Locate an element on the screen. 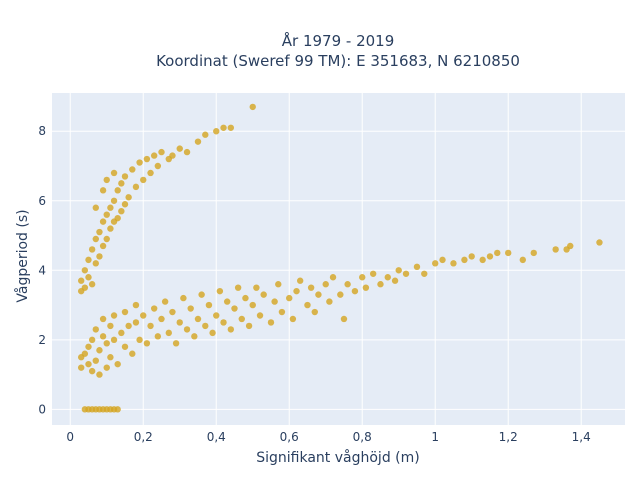  x-tick-label: 0 is located at coordinates (70, 437).